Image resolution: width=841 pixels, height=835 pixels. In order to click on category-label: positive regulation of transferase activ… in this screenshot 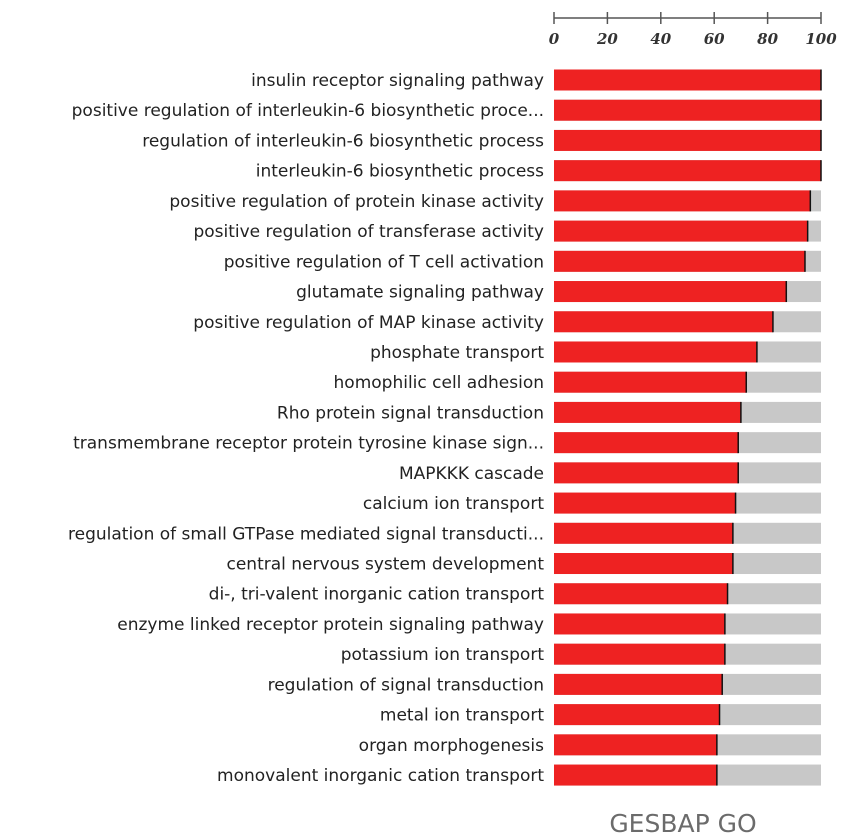, I will do `click(368, 232)`.